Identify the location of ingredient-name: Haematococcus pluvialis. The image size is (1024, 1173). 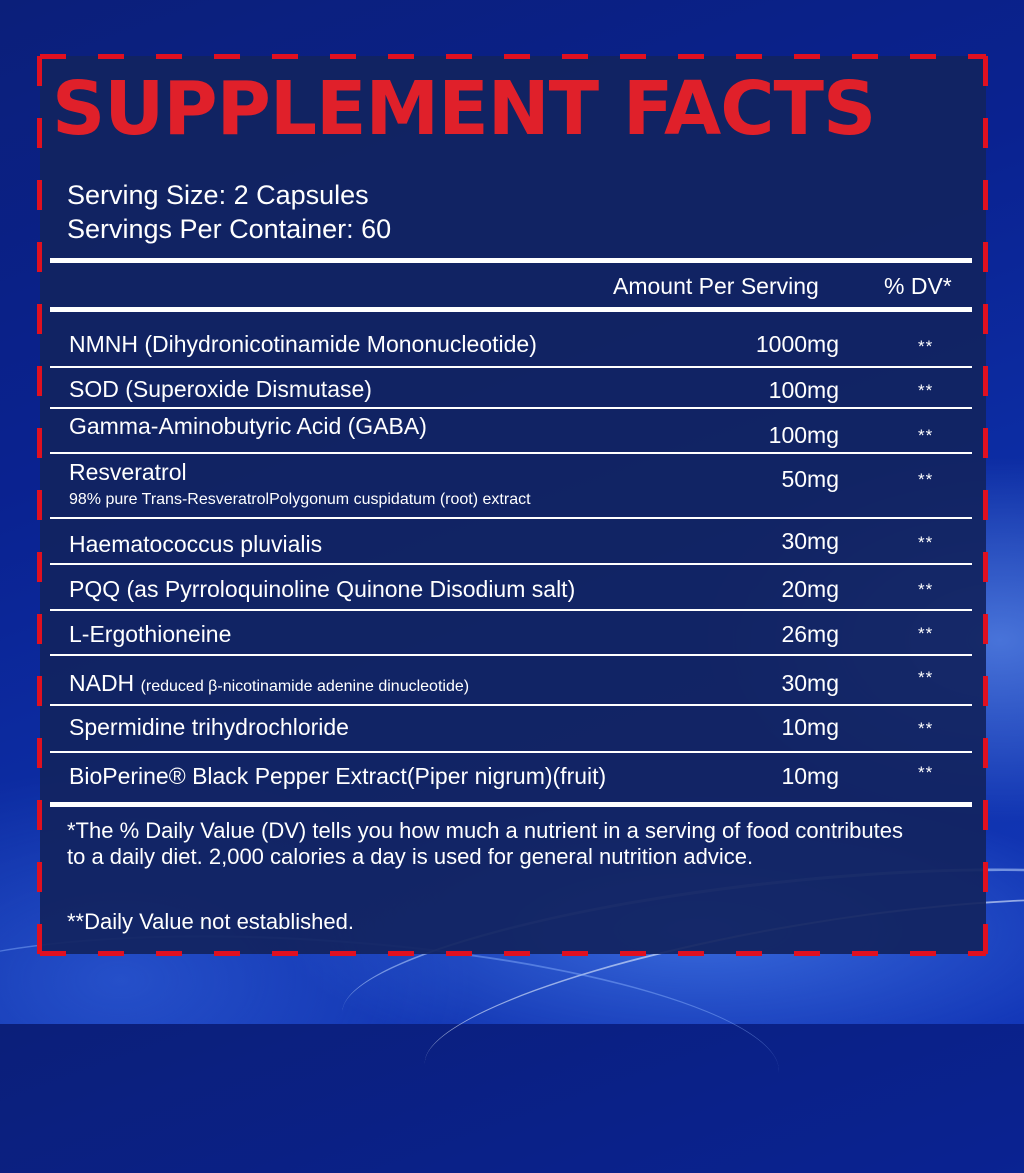
(196, 544).